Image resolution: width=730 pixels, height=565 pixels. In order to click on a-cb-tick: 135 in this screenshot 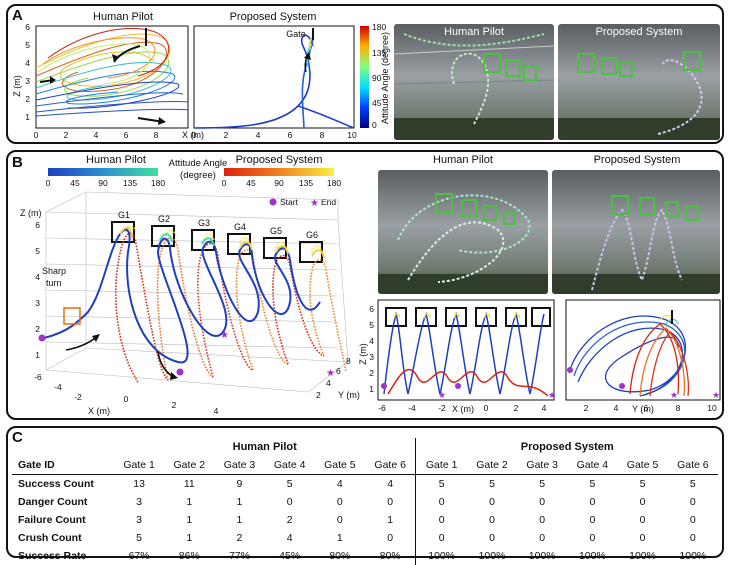, I will do `click(379, 53)`.